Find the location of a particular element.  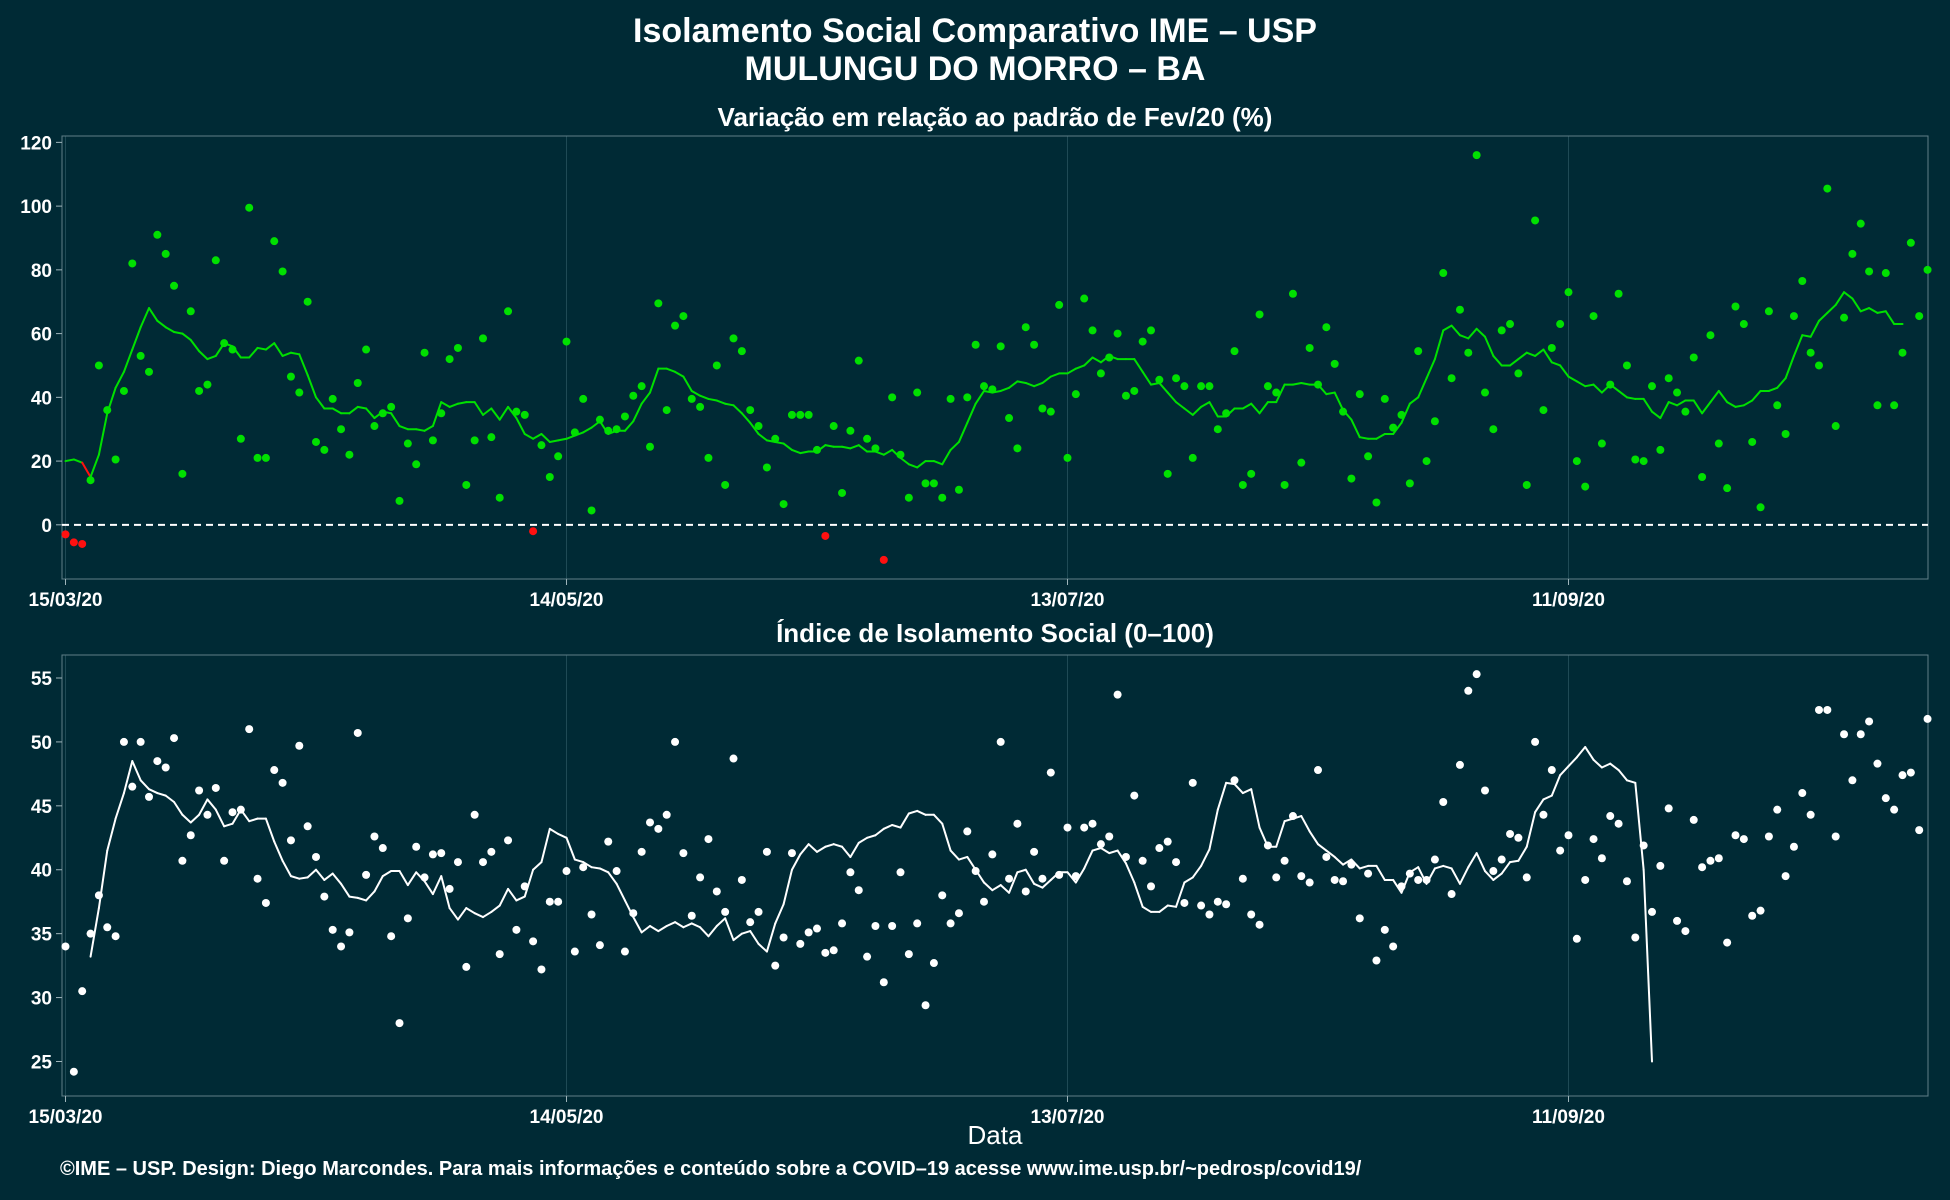

panel1-y-tick-label-4: 80 is located at coordinates (41, 271).